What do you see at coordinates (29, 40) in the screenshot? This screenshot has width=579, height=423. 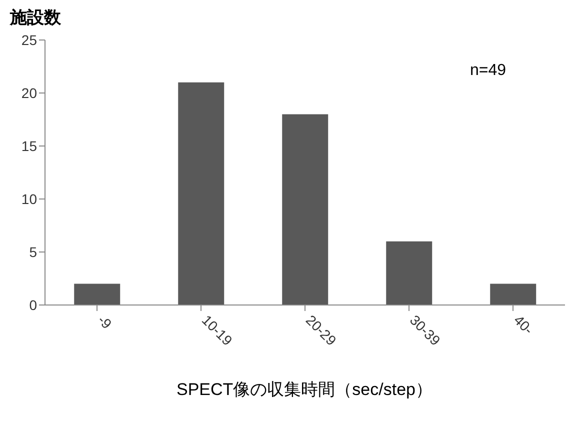 I see `y-tick-label: 25` at bounding box center [29, 40].